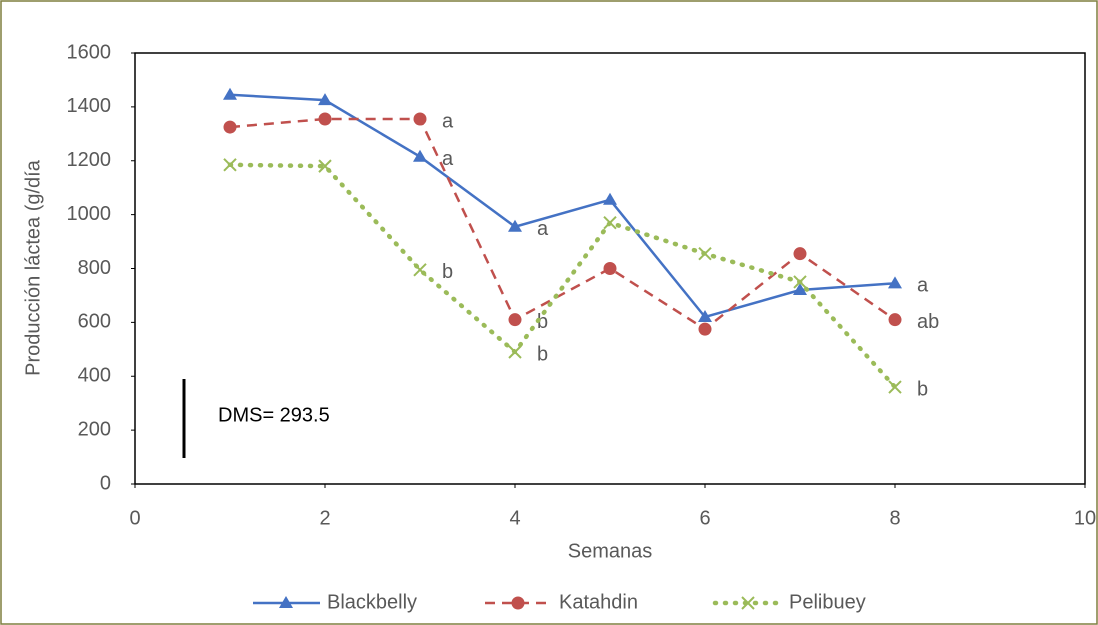 The height and width of the screenshot is (625, 1098). What do you see at coordinates (372, 602) in the screenshot?
I see `legend-label: Blackbelly` at bounding box center [372, 602].